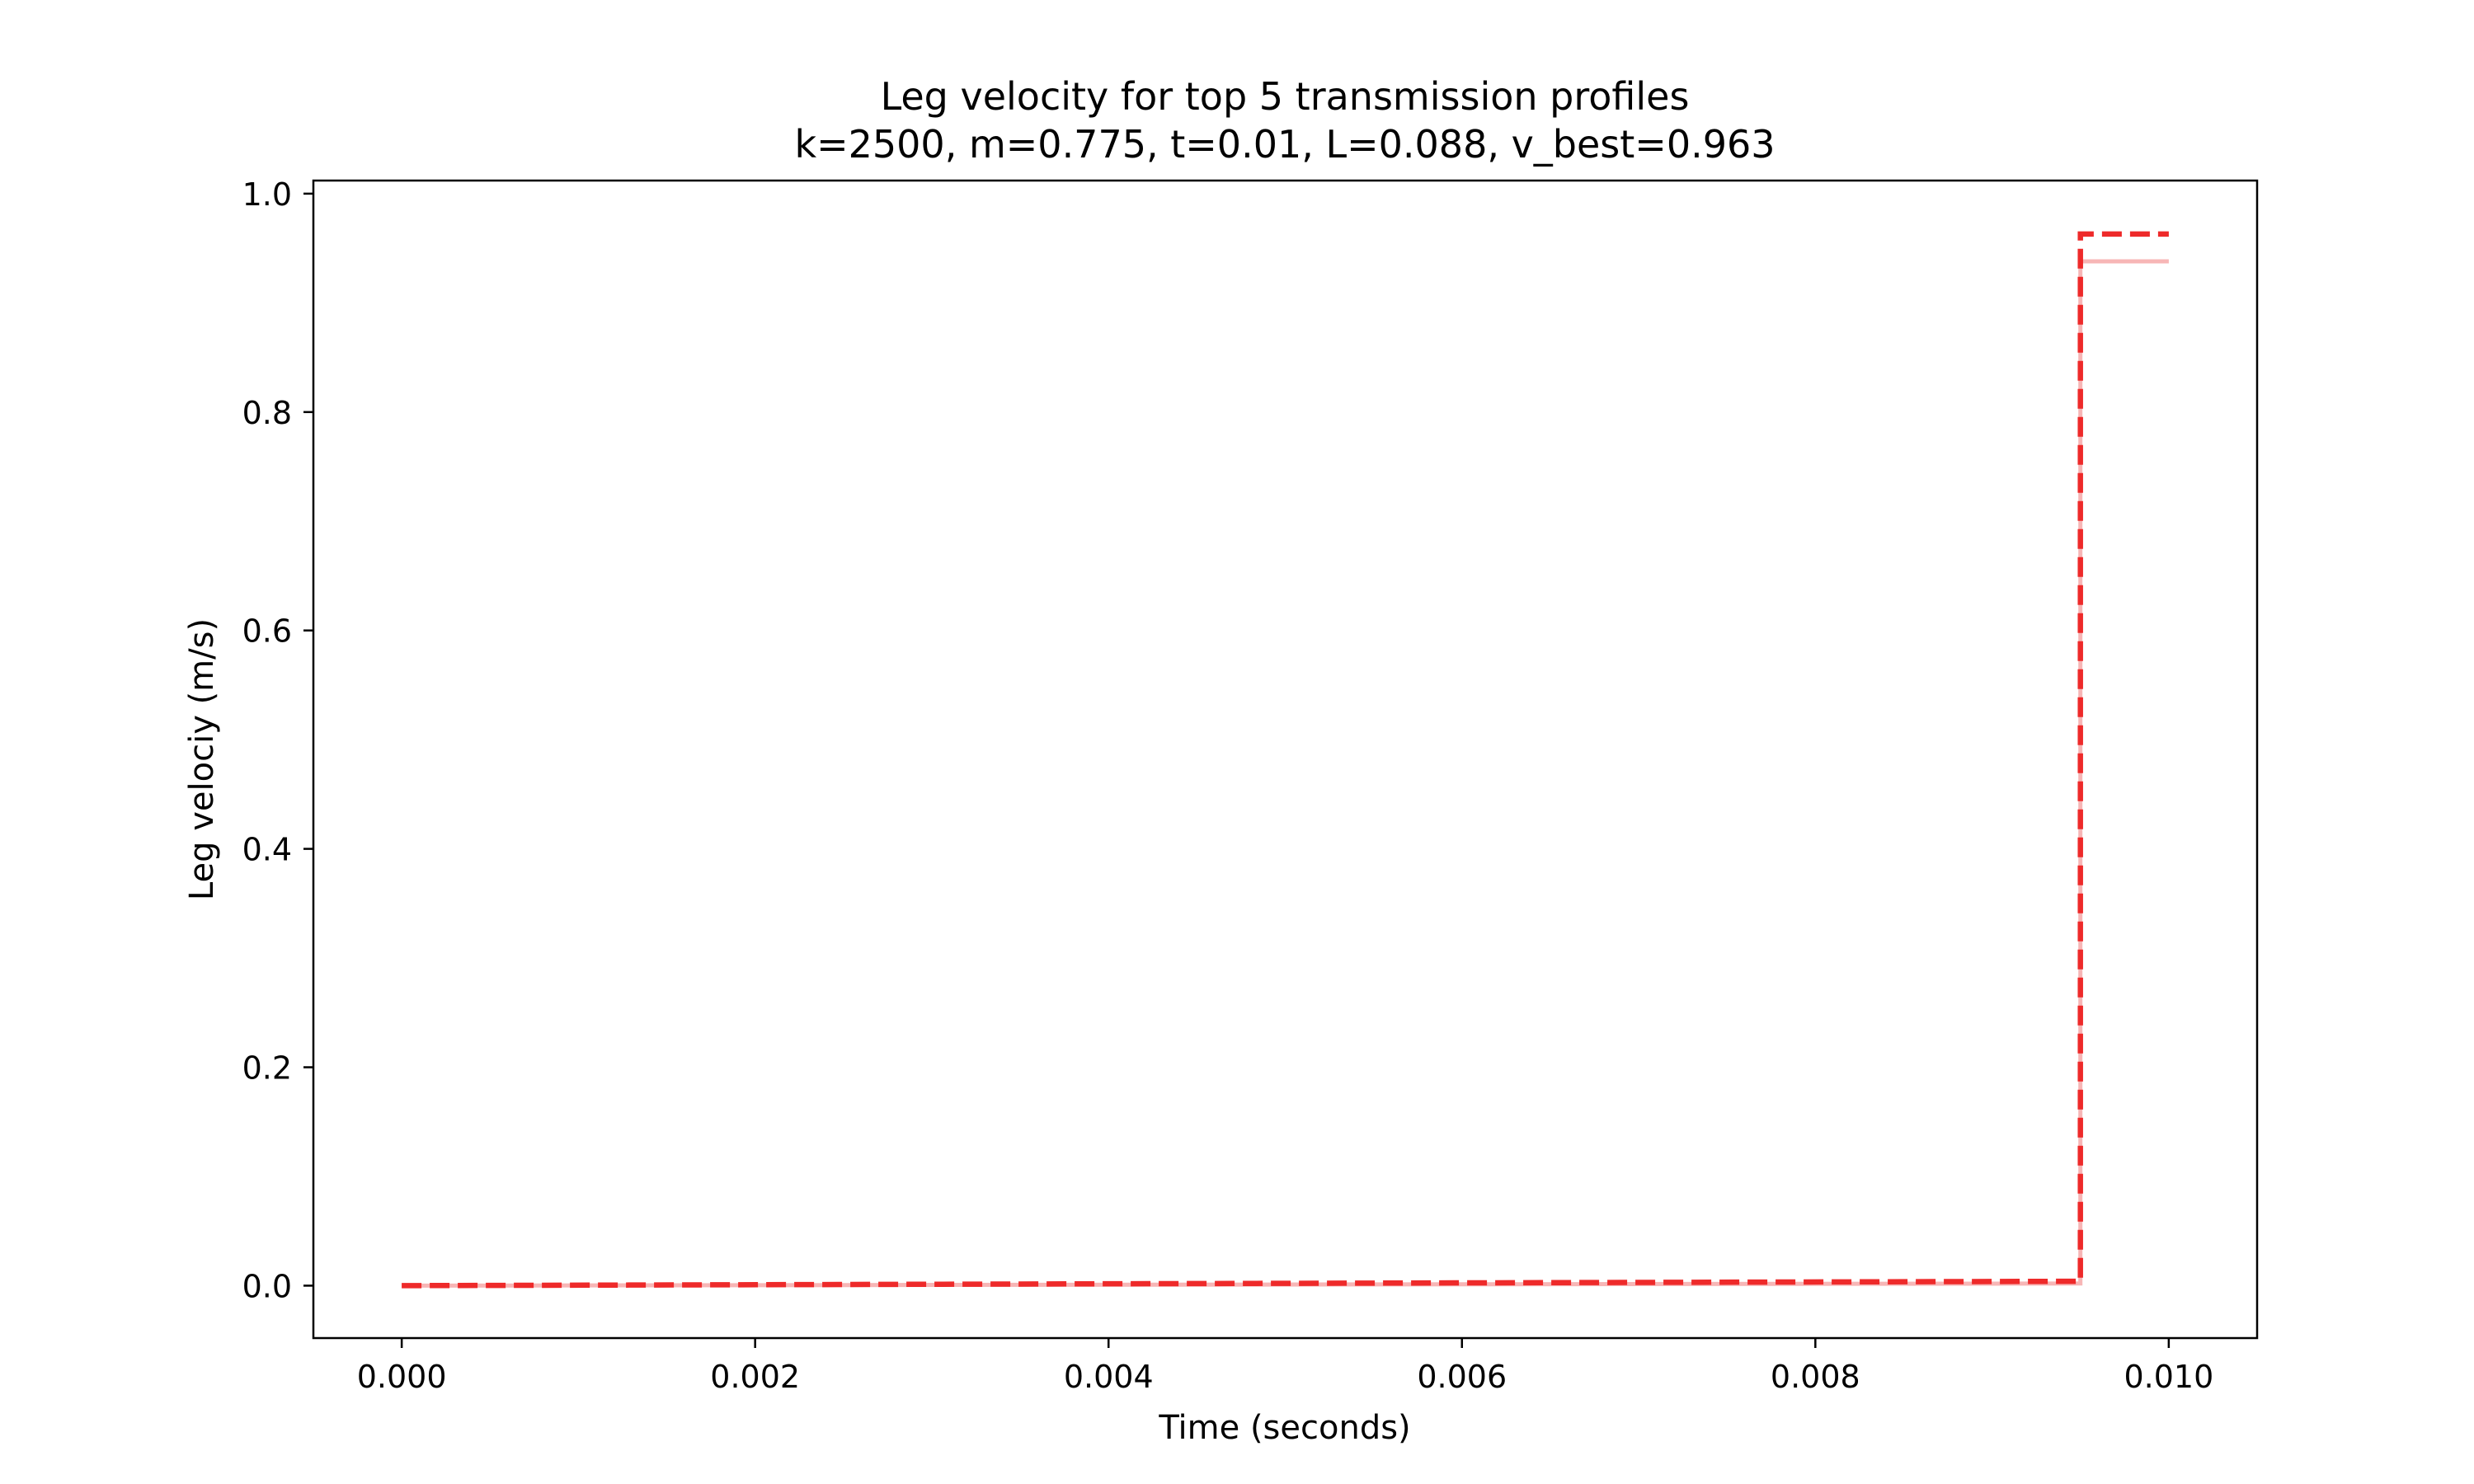 This screenshot has width=2474, height=1484. Describe the element at coordinates (277, 740) in the screenshot. I see `y-axis-ticks: 0.0 0.2 0.4 0.6 0.8 1.0` at that location.